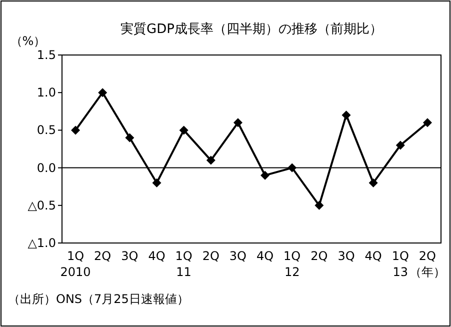  Describe the element at coordinates (292, 264) in the screenshot. I see `x-tick-label: 1Q 12` at that location.